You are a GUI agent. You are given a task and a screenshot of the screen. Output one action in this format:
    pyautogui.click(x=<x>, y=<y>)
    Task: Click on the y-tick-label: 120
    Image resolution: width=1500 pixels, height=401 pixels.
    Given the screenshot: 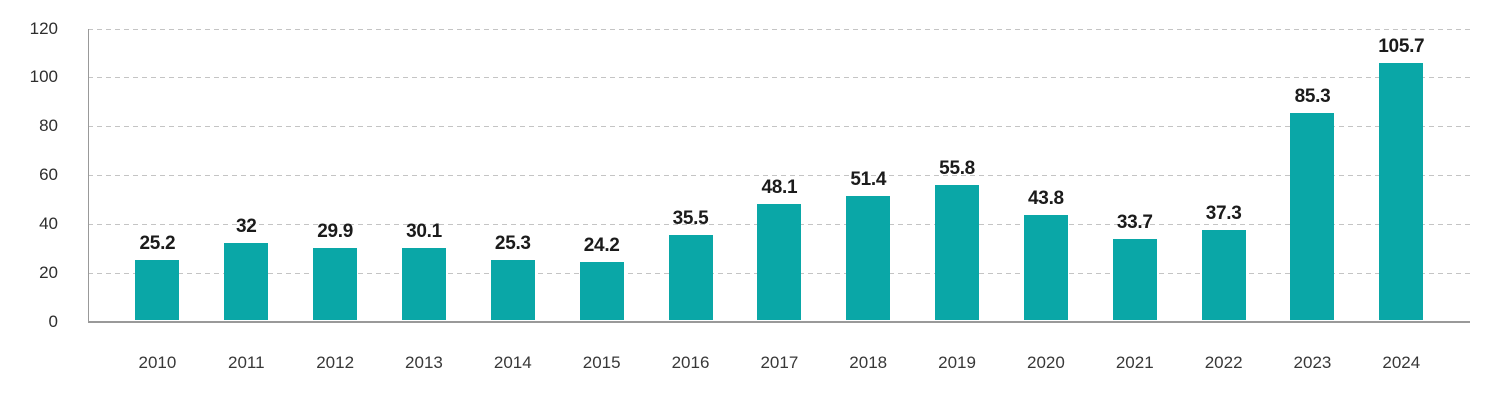 What is the action you would take?
    pyautogui.click(x=43, y=28)
    